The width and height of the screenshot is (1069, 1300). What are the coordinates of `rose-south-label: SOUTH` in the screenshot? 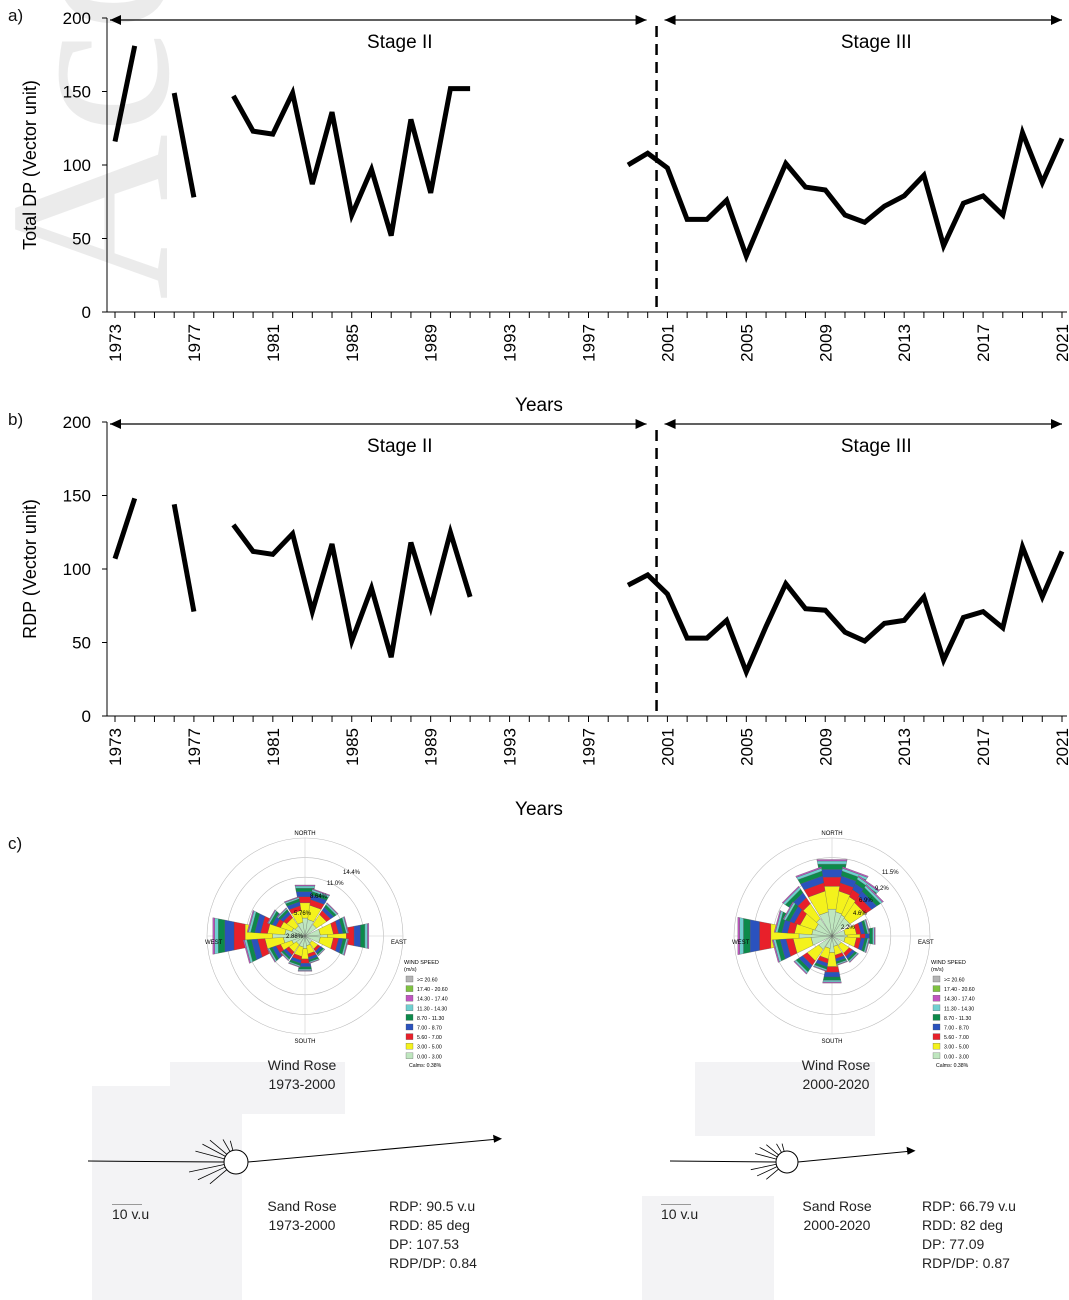 It's located at (832, 1042).